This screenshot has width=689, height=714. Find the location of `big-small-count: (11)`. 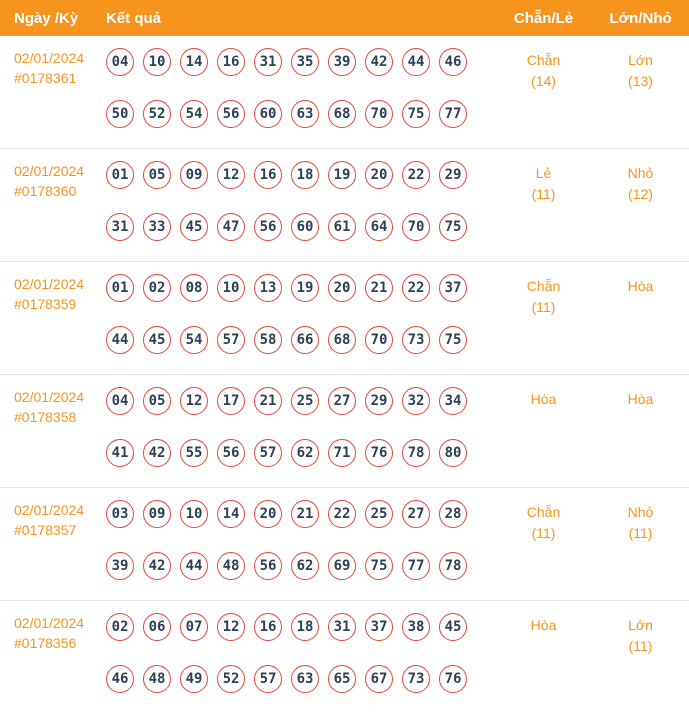

big-small-count: (11) is located at coordinates (640, 646).